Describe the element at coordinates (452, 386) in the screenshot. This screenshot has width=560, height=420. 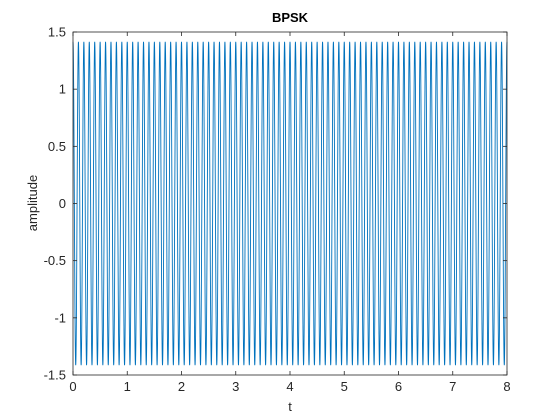
I see `x-tick-label: 7` at that location.